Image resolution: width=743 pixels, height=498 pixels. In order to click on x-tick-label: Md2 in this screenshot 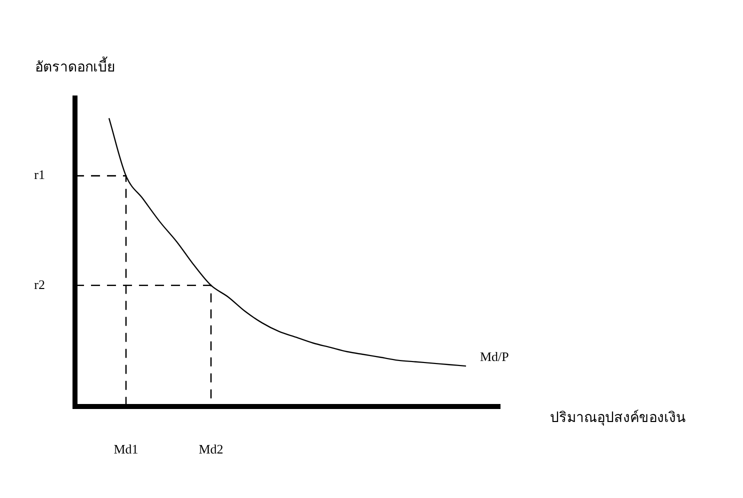, I will do `click(211, 449)`.